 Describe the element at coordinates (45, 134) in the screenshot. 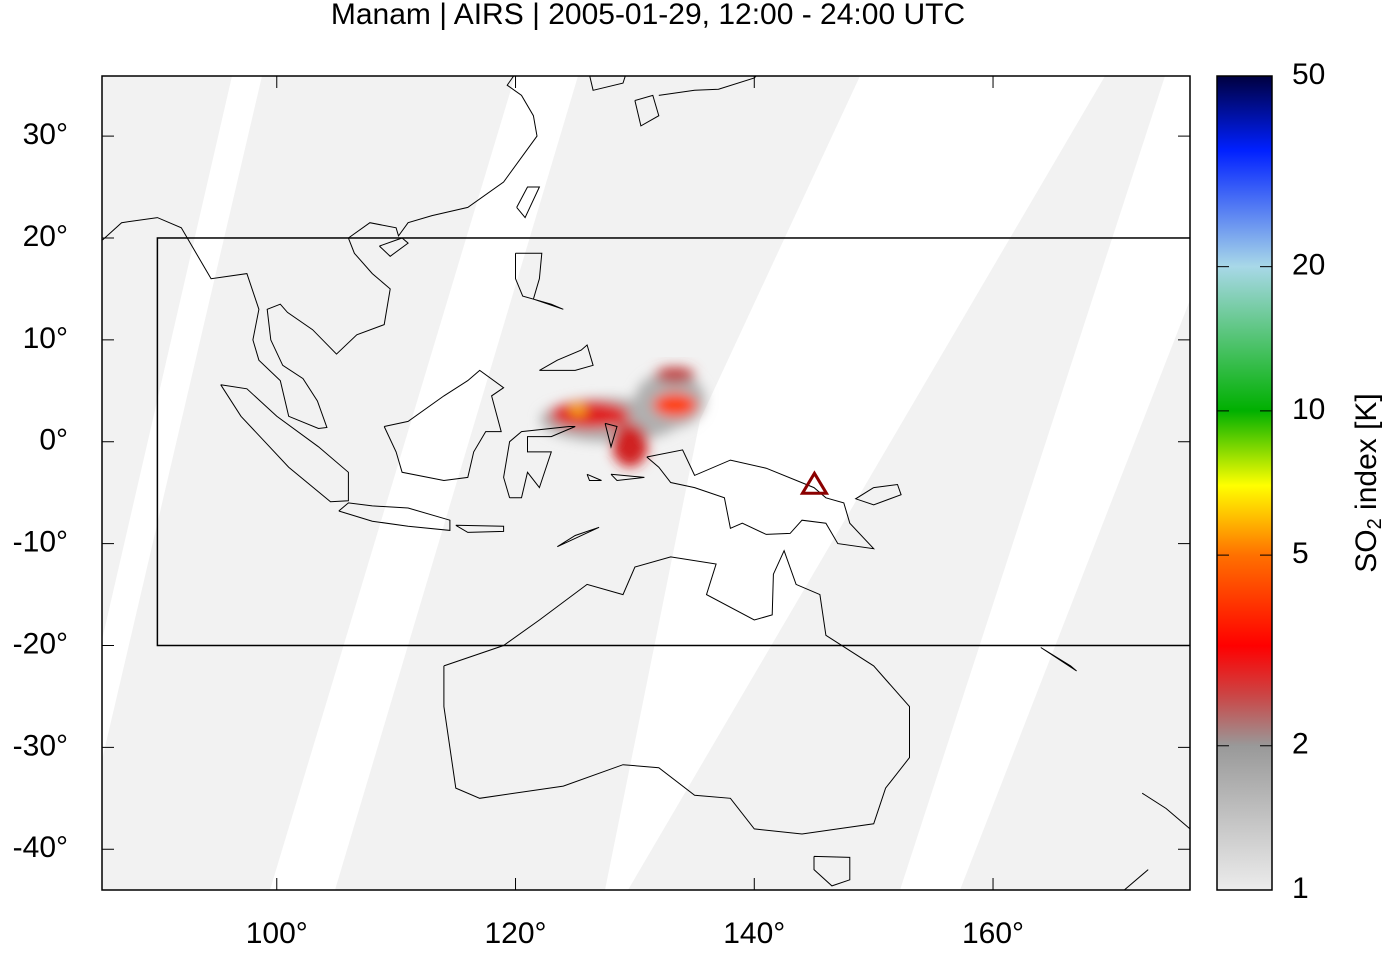

I see `y-tick-label: 30°` at that location.